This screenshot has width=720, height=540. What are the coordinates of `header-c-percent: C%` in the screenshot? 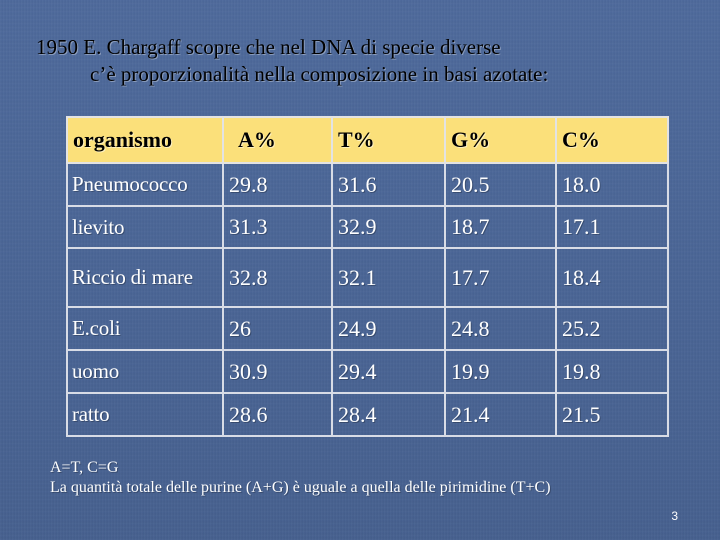 It's located at (612, 140).